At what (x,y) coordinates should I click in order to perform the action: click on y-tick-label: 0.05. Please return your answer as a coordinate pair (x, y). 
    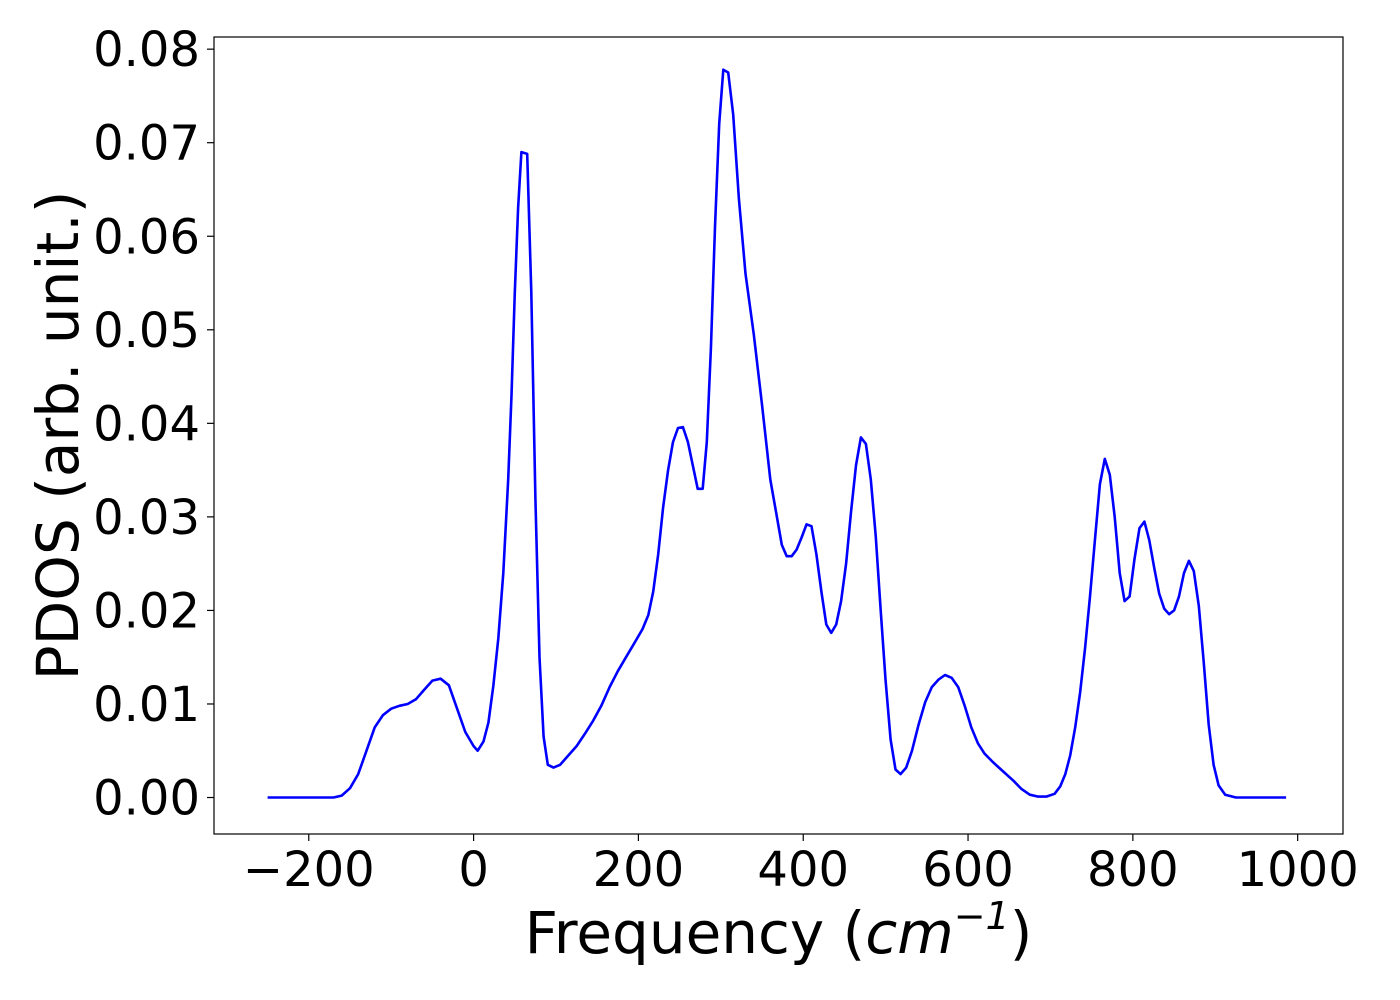
    Looking at the image, I should click on (146, 331).